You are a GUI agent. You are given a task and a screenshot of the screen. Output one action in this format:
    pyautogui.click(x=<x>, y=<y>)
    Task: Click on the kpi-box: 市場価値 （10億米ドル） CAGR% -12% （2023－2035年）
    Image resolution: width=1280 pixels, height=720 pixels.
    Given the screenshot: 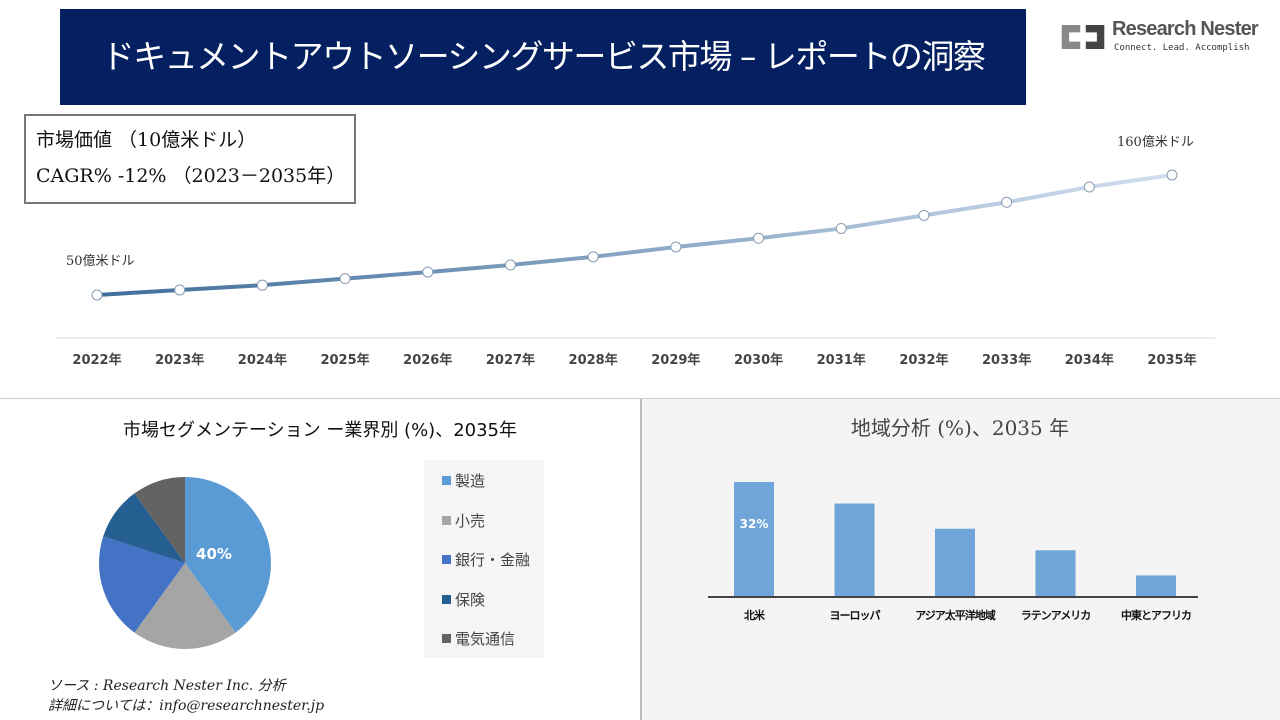 What is the action you would take?
    pyautogui.click(x=190, y=159)
    